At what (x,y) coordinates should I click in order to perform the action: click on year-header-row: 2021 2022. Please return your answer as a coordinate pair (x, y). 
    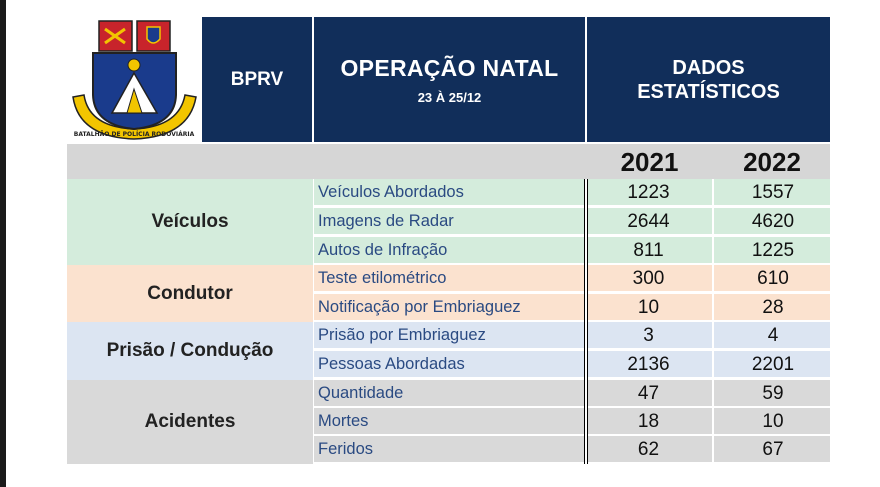
    Looking at the image, I should click on (448, 161).